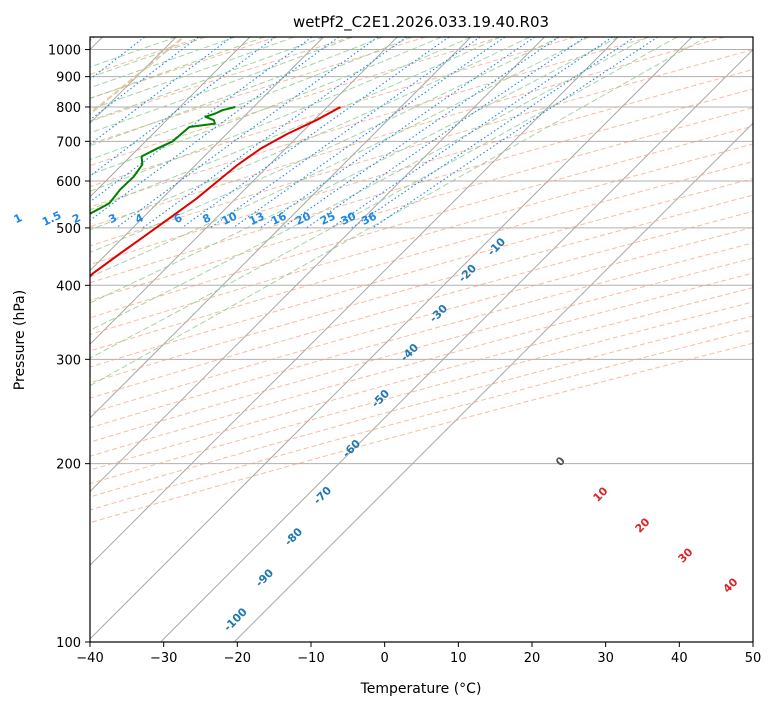 This screenshot has height=708, width=775. Describe the element at coordinates (753, 658) in the screenshot. I see `x-tick-label: 50` at that location.